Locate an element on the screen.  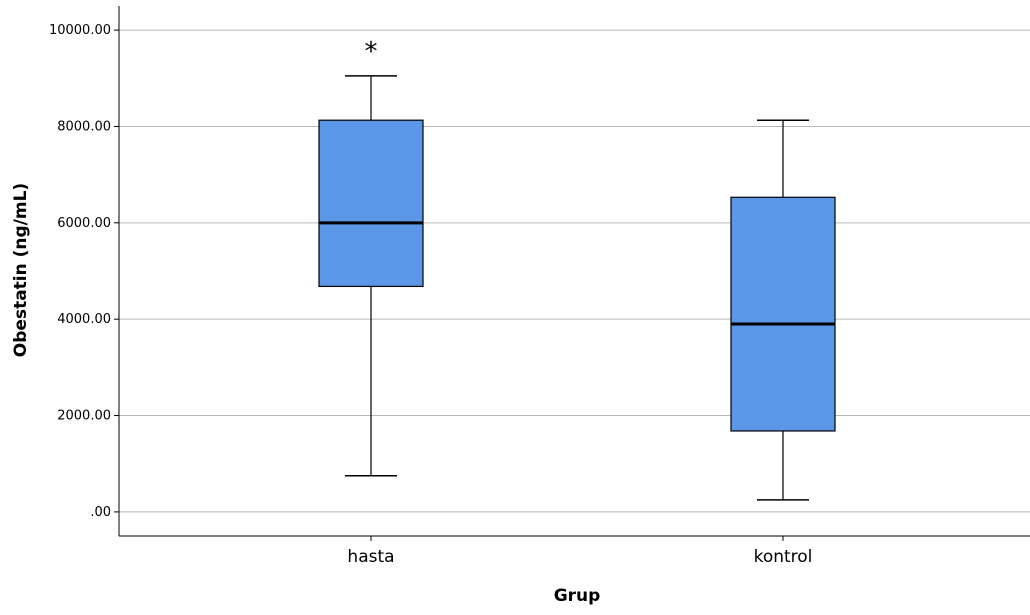
x-category-label: kontrol is located at coordinates (783, 557).